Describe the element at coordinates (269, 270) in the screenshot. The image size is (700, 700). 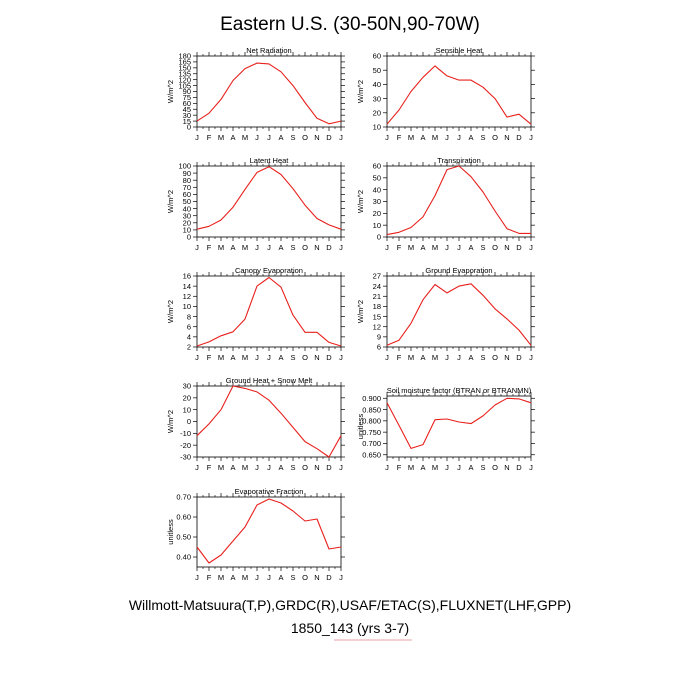
I see `panel-title: Canopy Evaporation` at that location.